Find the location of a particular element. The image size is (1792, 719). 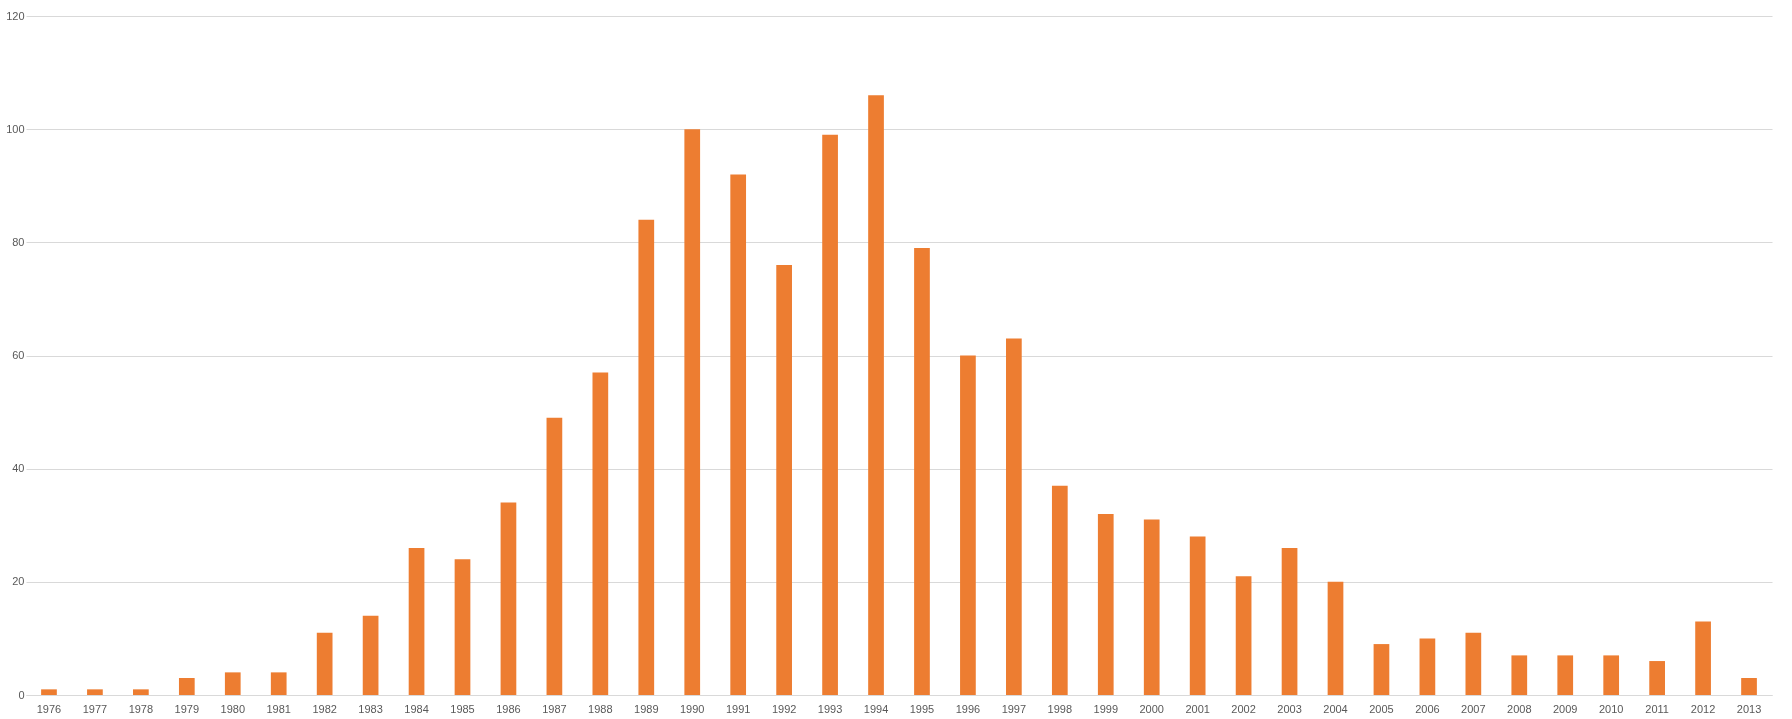

x-tick-label: 2013 is located at coordinates (1749, 708).